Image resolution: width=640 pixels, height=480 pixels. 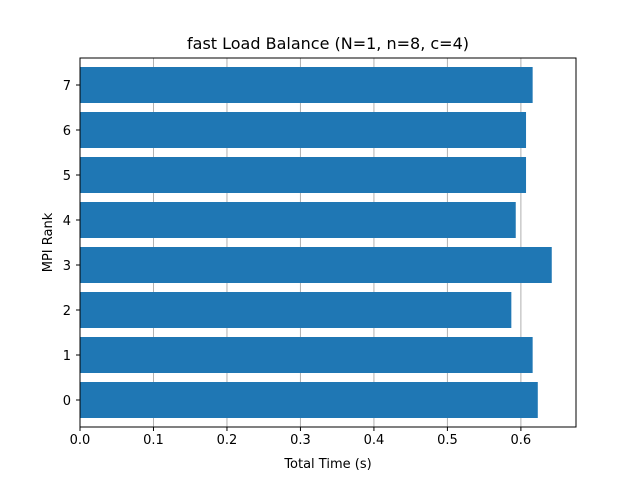 What do you see at coordinates (67, 266) in the screenshot?
I see `y-tick-label: 3` at bounding box center [67, 266].